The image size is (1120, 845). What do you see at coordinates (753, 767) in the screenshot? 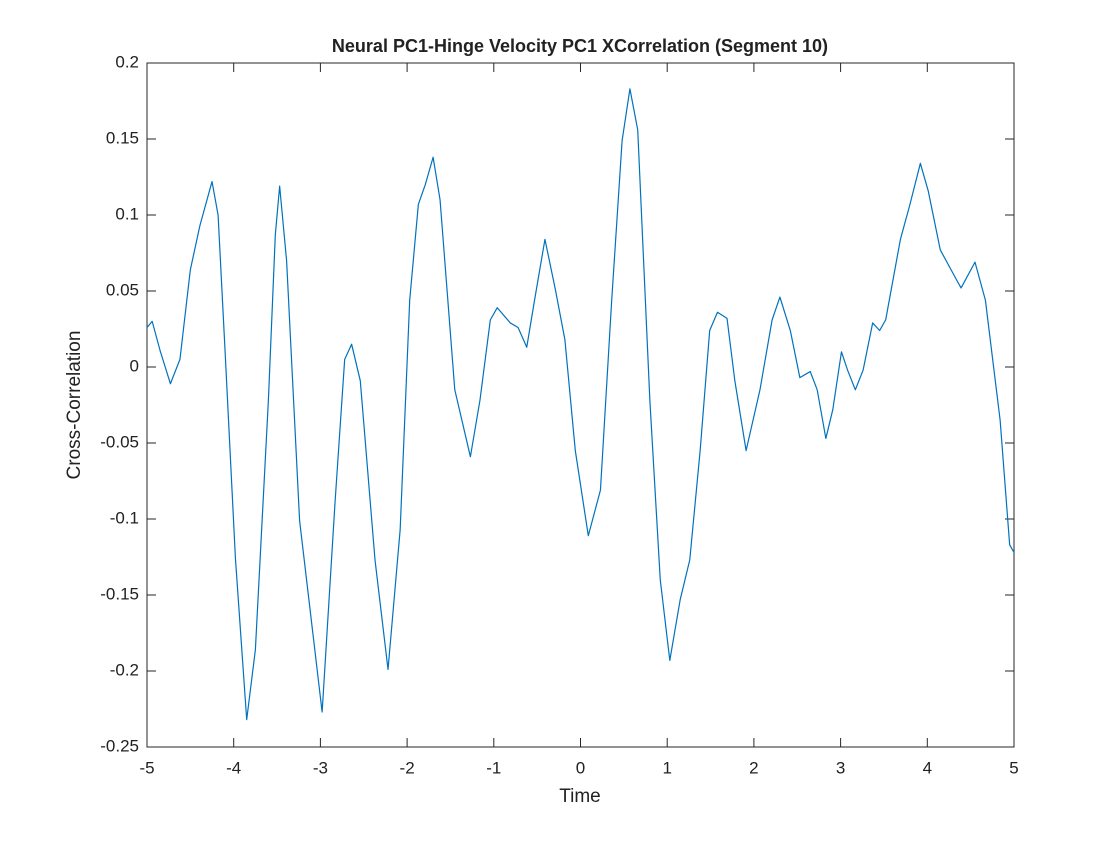
I see `x-tick-label: 2` at bounding box center [753, 767].